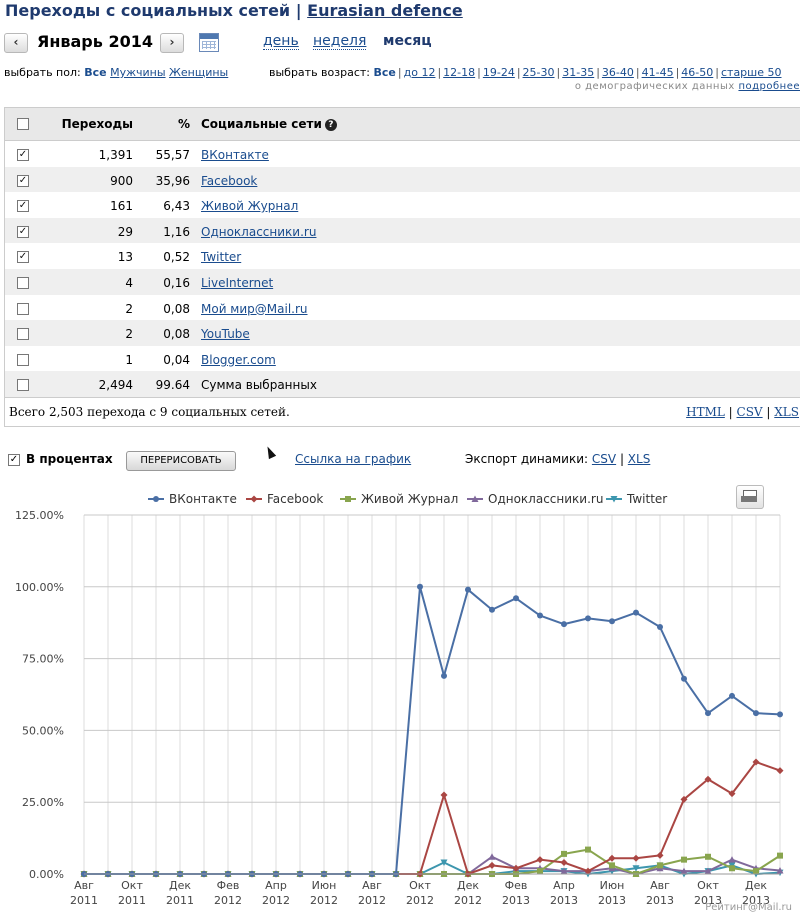 The height and width of the screenshot is (914, 800). Describe the element at coordinates (16, 43) in the screenshot. I see `prev-period-button: ‹` at that location.